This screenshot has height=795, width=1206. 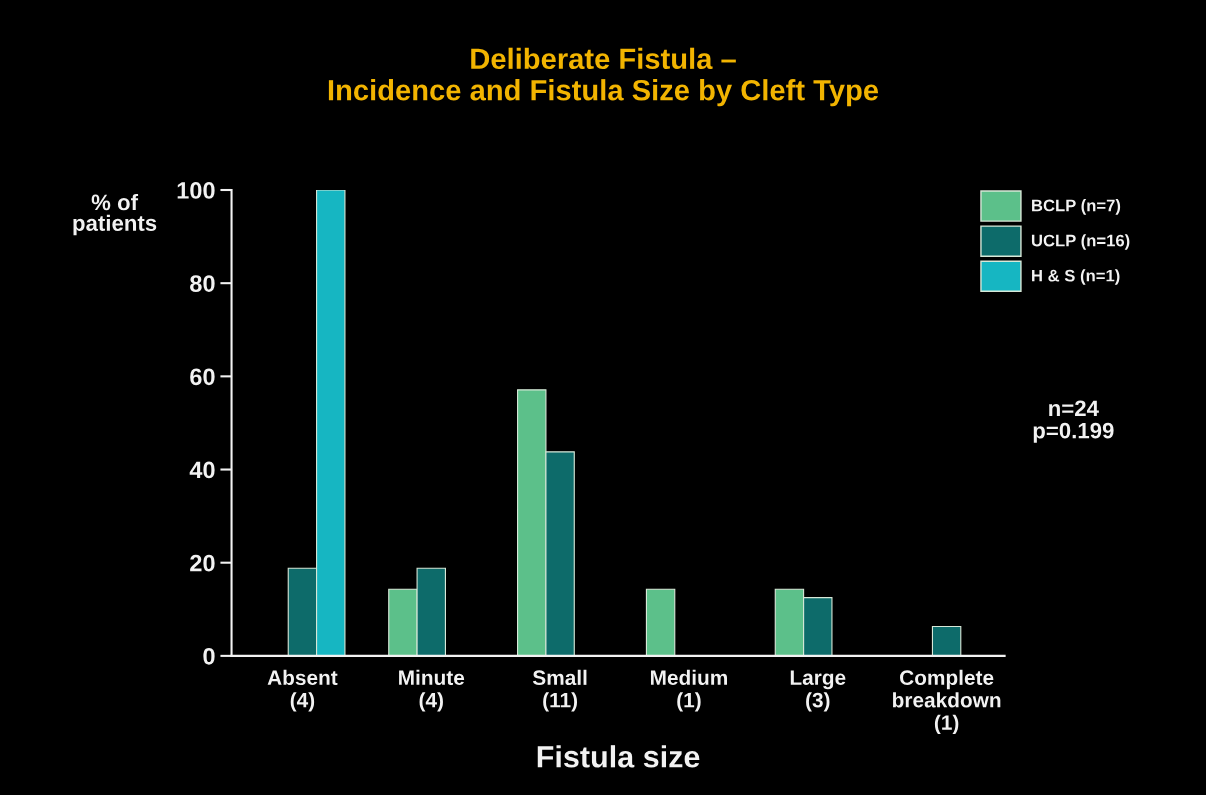 I want to click on legend-label: BCLP (n=7), so click(x=1076, y=207).